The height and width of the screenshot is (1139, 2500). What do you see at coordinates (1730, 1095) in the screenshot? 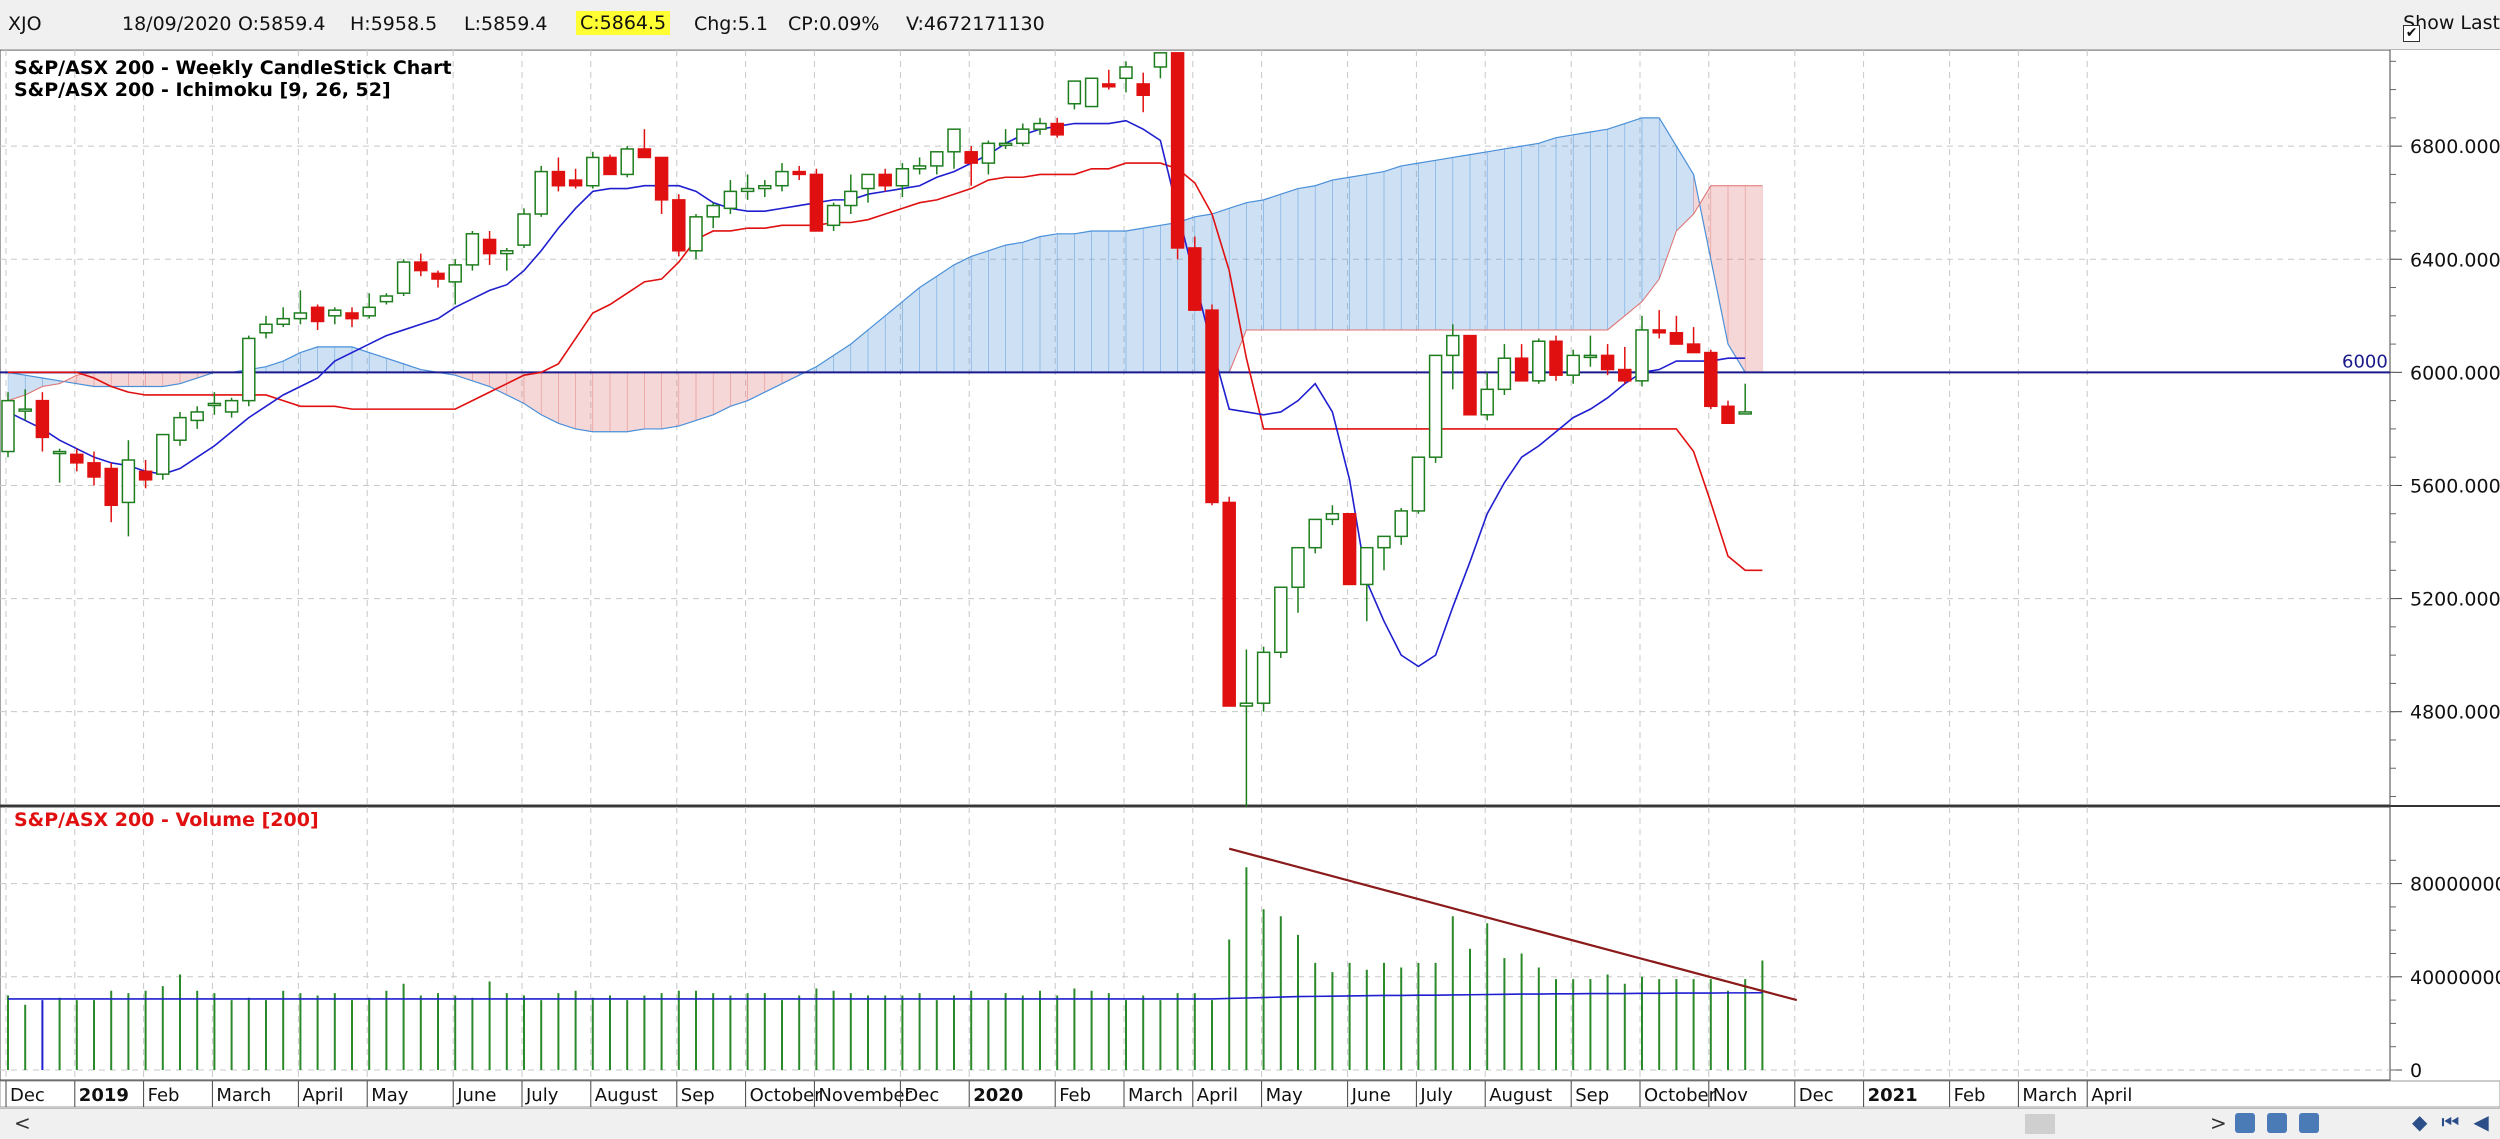
I see `x-tick-label: Nov` at bounding box center [1730, 1095].